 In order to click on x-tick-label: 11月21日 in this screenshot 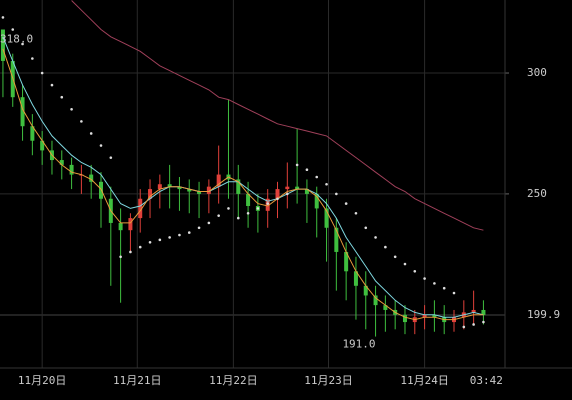, I will do `click(137, 380)`.